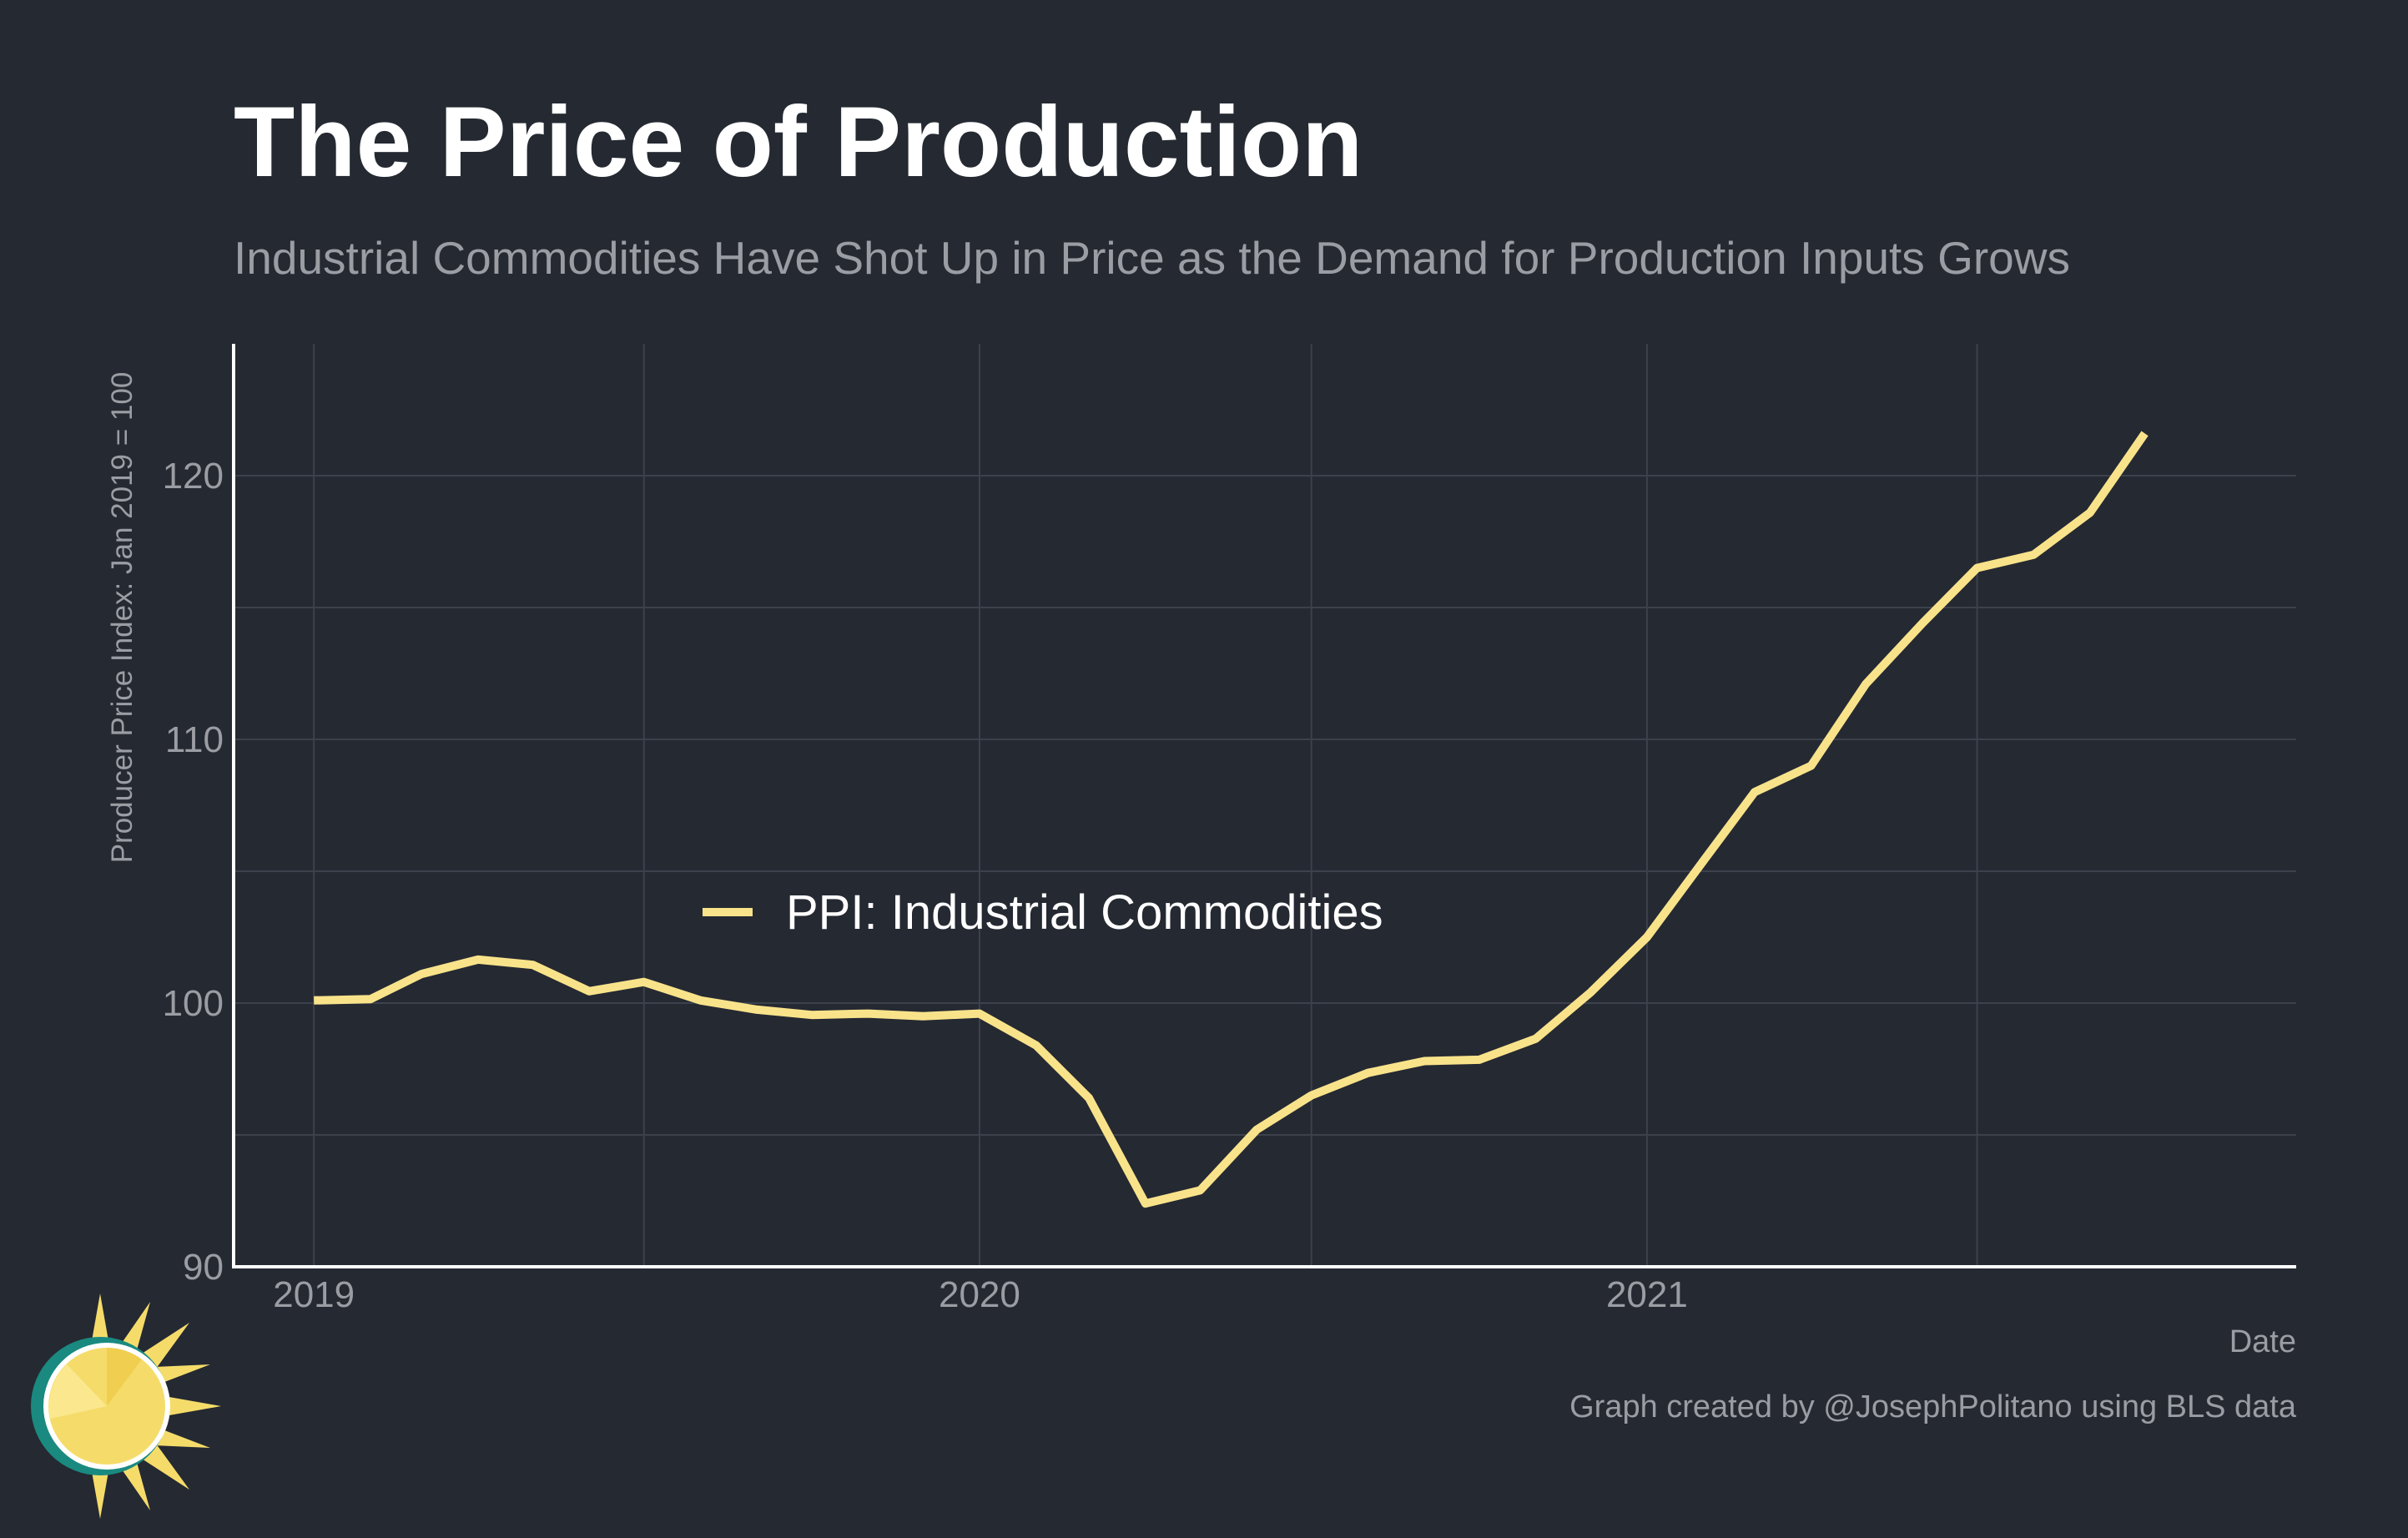  What do you see at coordinates (203, 1267) in the screenshot?
I see `y-tick-label: 90` at bounding box center [203, 1267].